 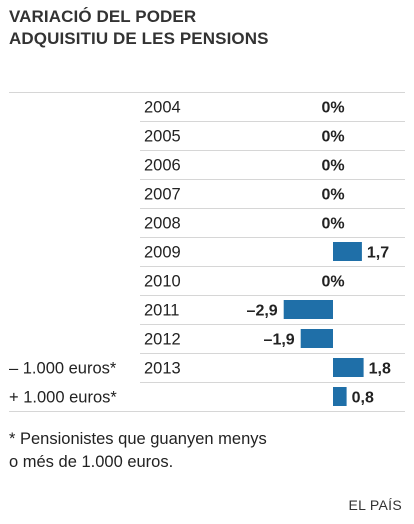 What do you see at coordinates (378, 253) in the screenshot?
I see `data-label: 1,7` at bounding box center [378, 253].